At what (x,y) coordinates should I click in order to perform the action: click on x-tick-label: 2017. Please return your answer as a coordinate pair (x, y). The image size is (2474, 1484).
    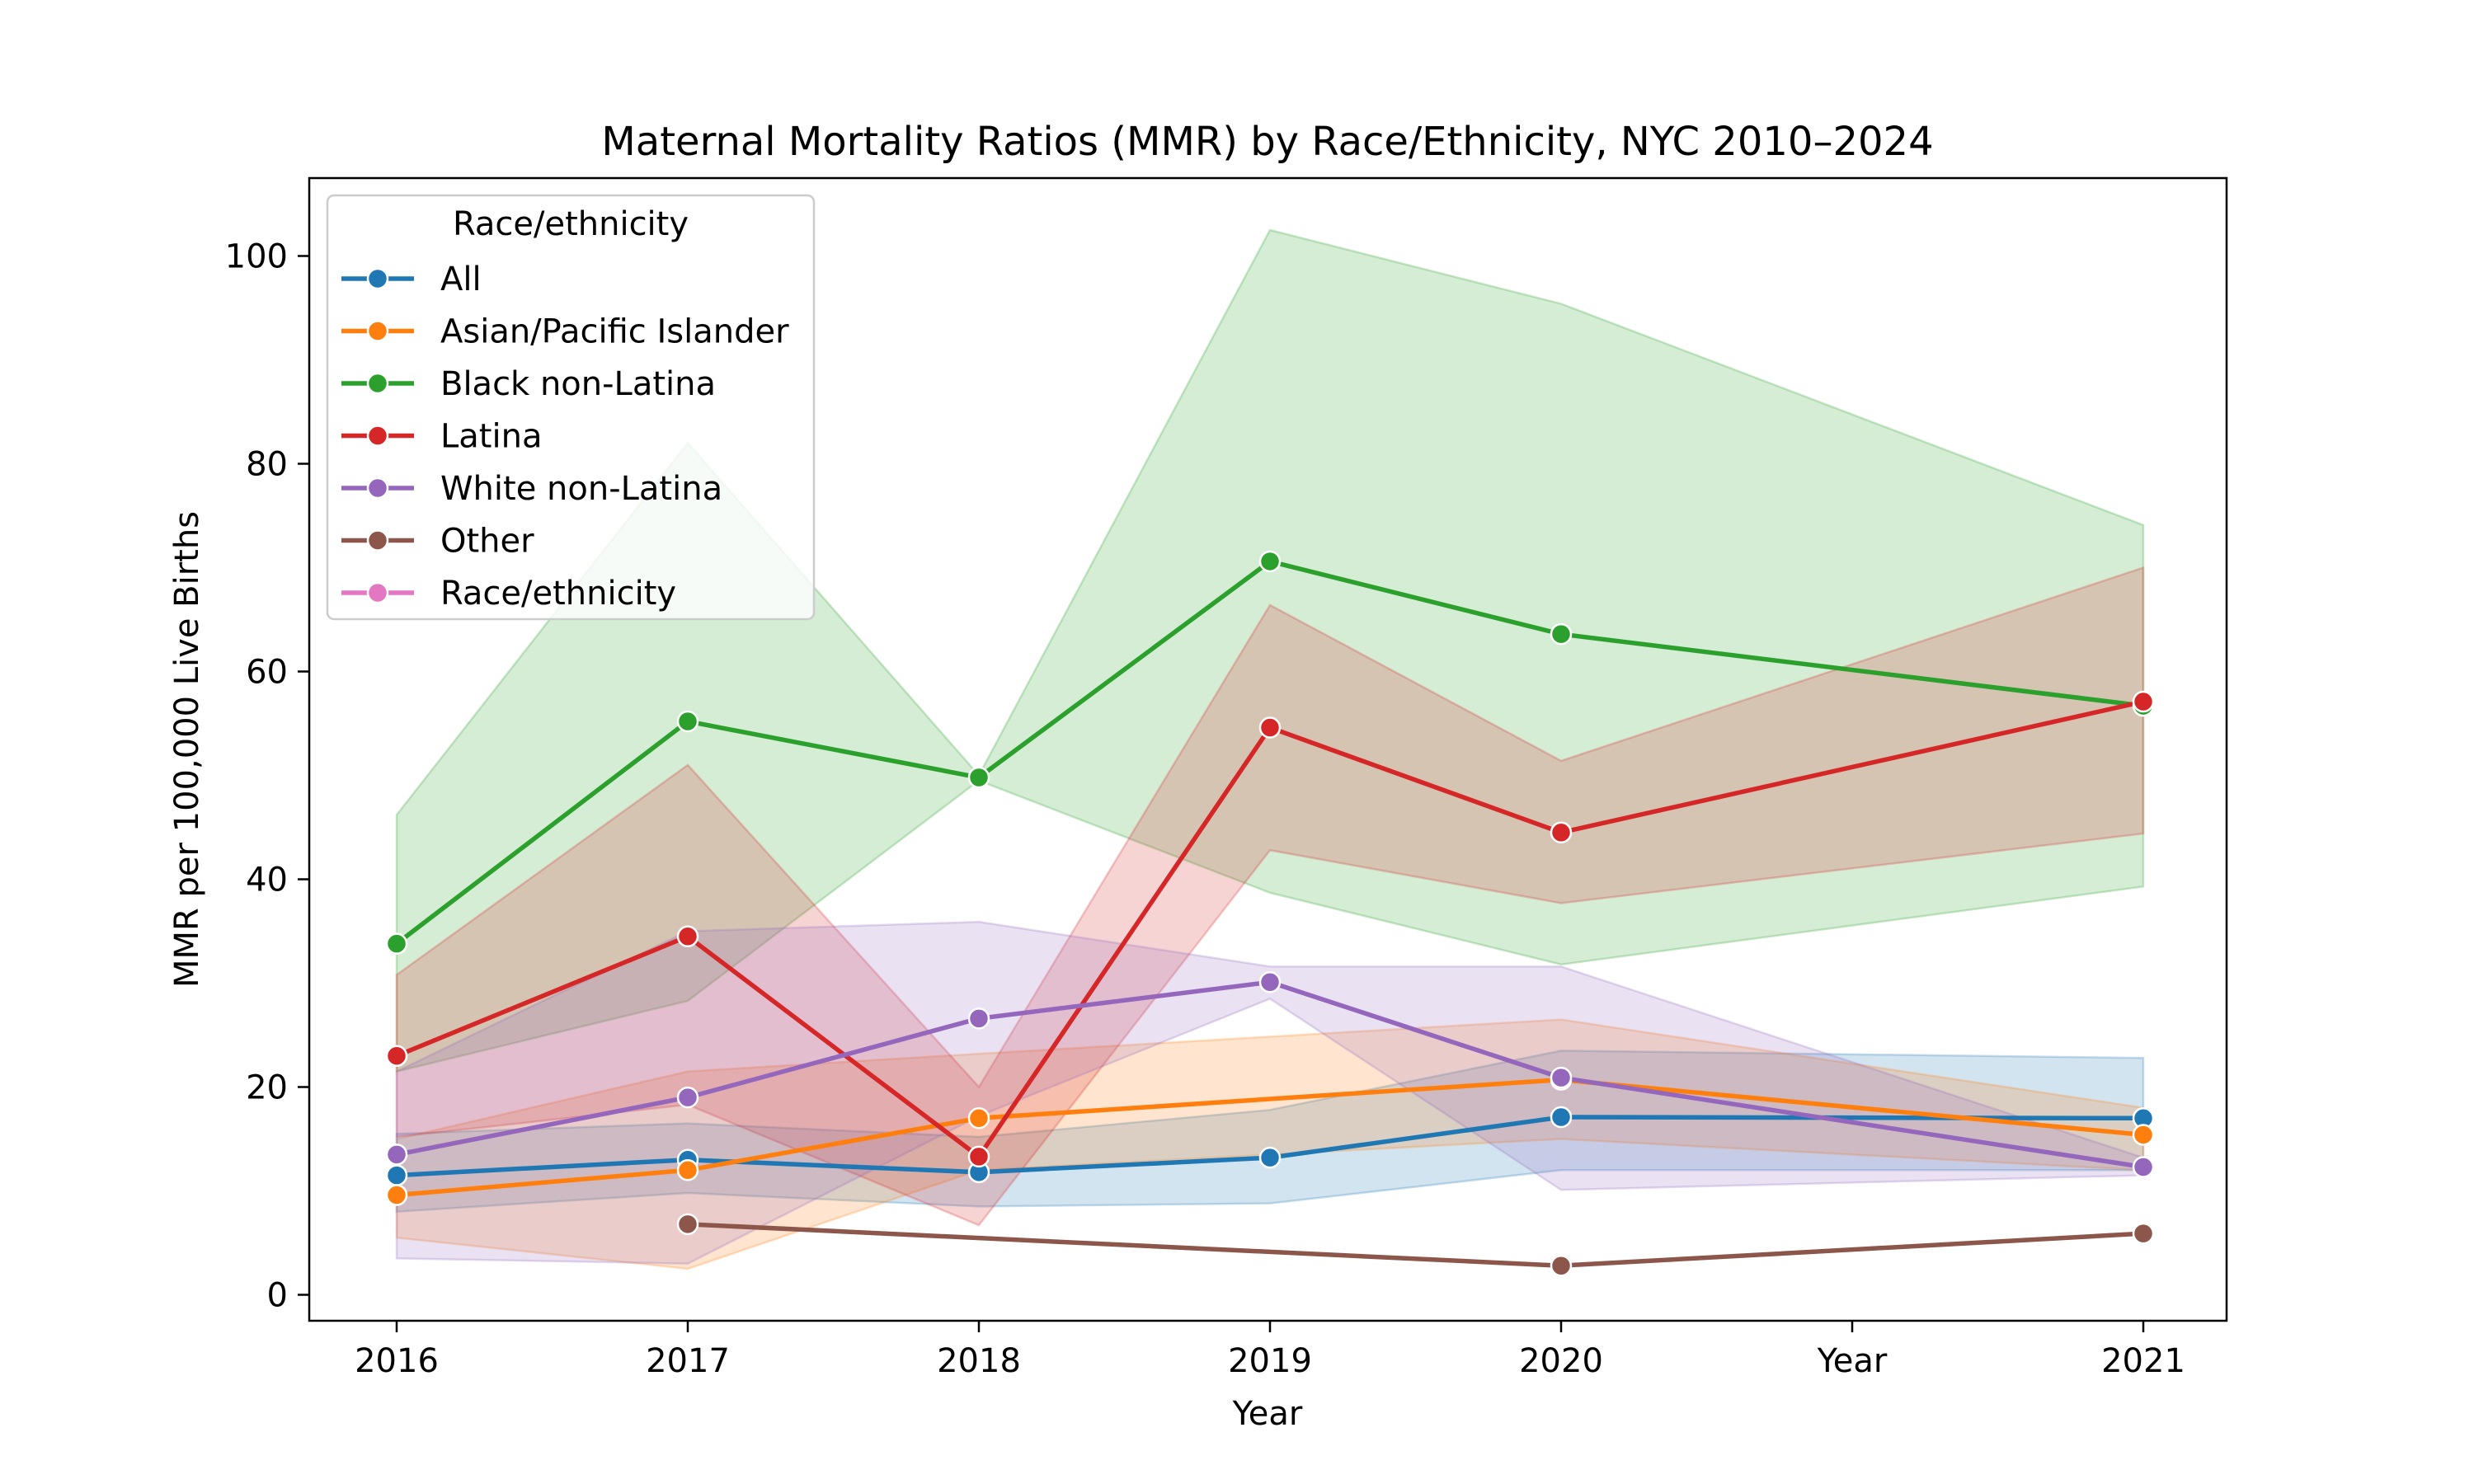
    Looking at the image, I should click on (688, 1361).